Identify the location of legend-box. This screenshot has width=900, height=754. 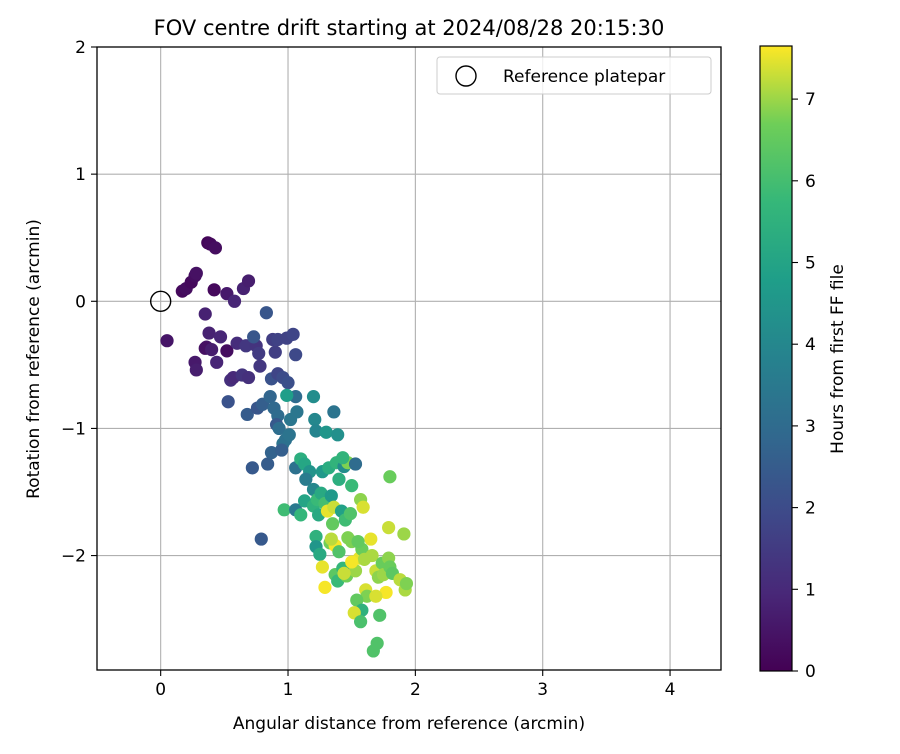
(574, 75).